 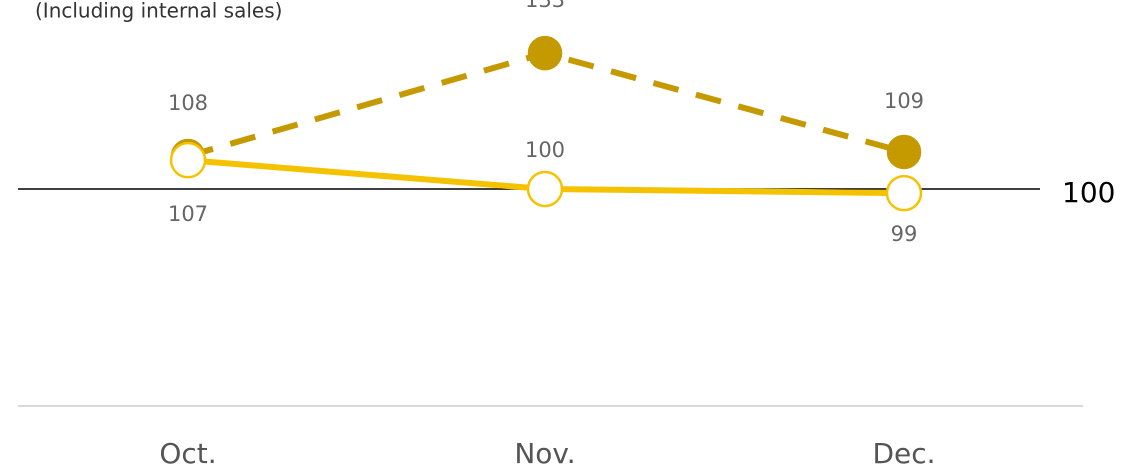 What do you see at coordinates (903, 453) in the screenshot?
I see `x-tick-label: Dec.` at bounding box center [903, 453].